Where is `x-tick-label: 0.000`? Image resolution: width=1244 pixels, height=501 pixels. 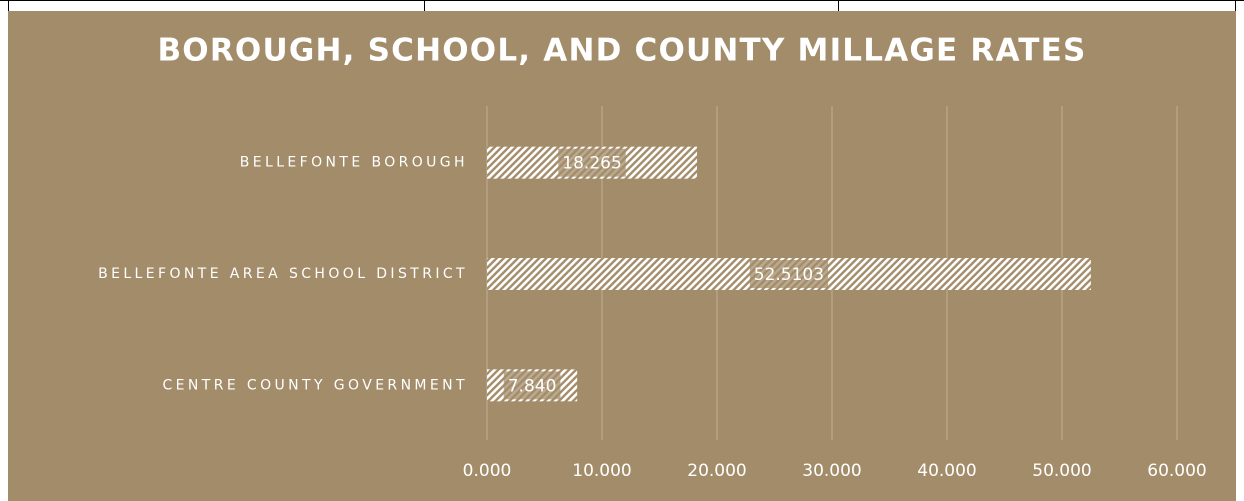 x-tick-label: 0.000 is located at coordinates (487, 471).